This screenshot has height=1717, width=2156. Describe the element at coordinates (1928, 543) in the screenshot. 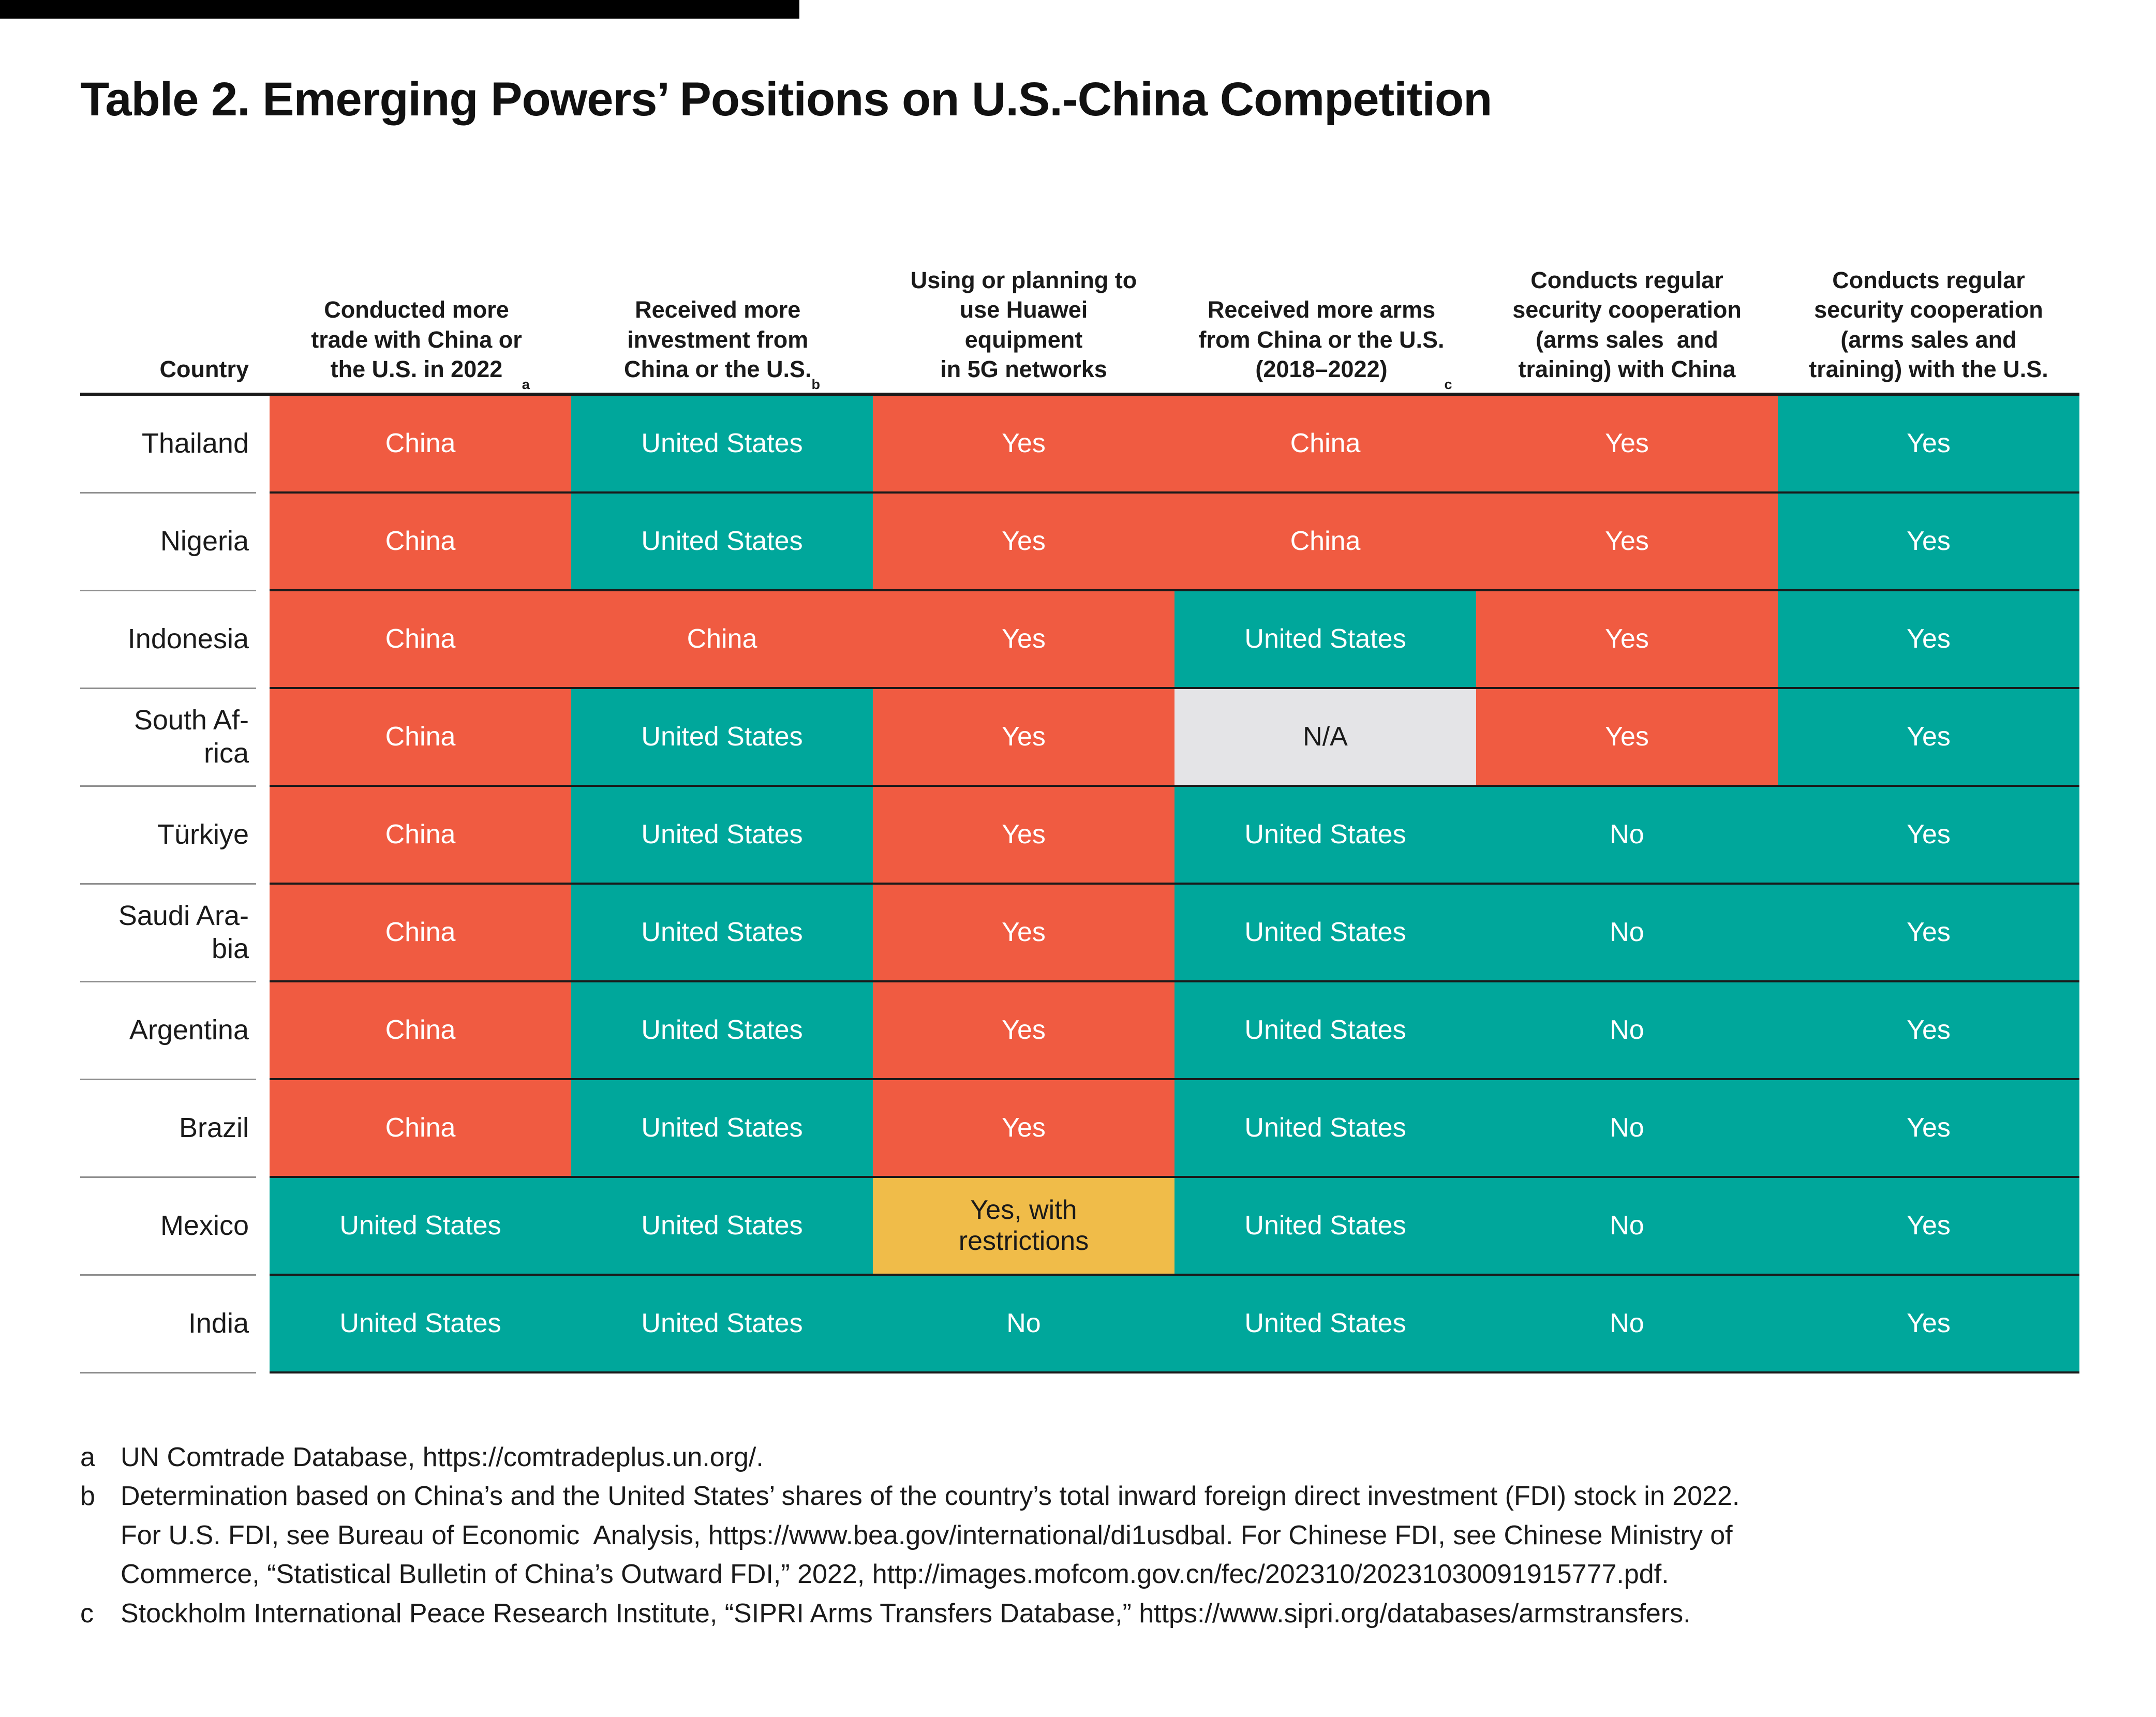

I see `cell-nigeria-sec-us: Yes` at that location.